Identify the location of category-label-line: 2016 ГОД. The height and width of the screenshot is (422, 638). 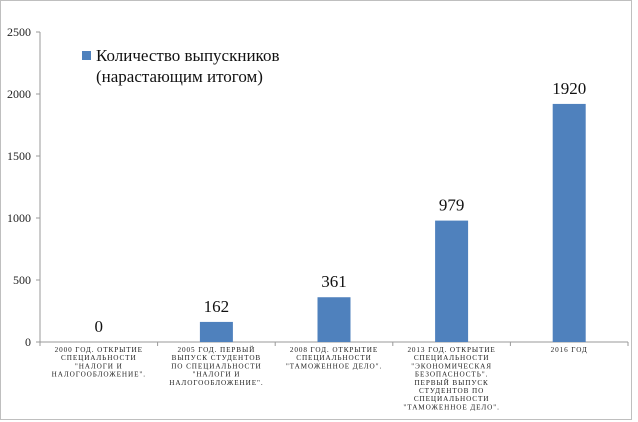
(569, 350).